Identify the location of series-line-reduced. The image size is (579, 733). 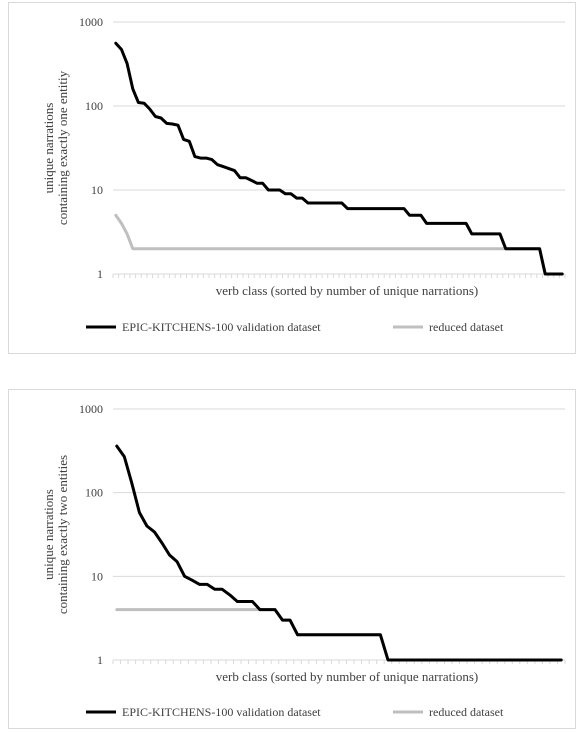
(339, 244).